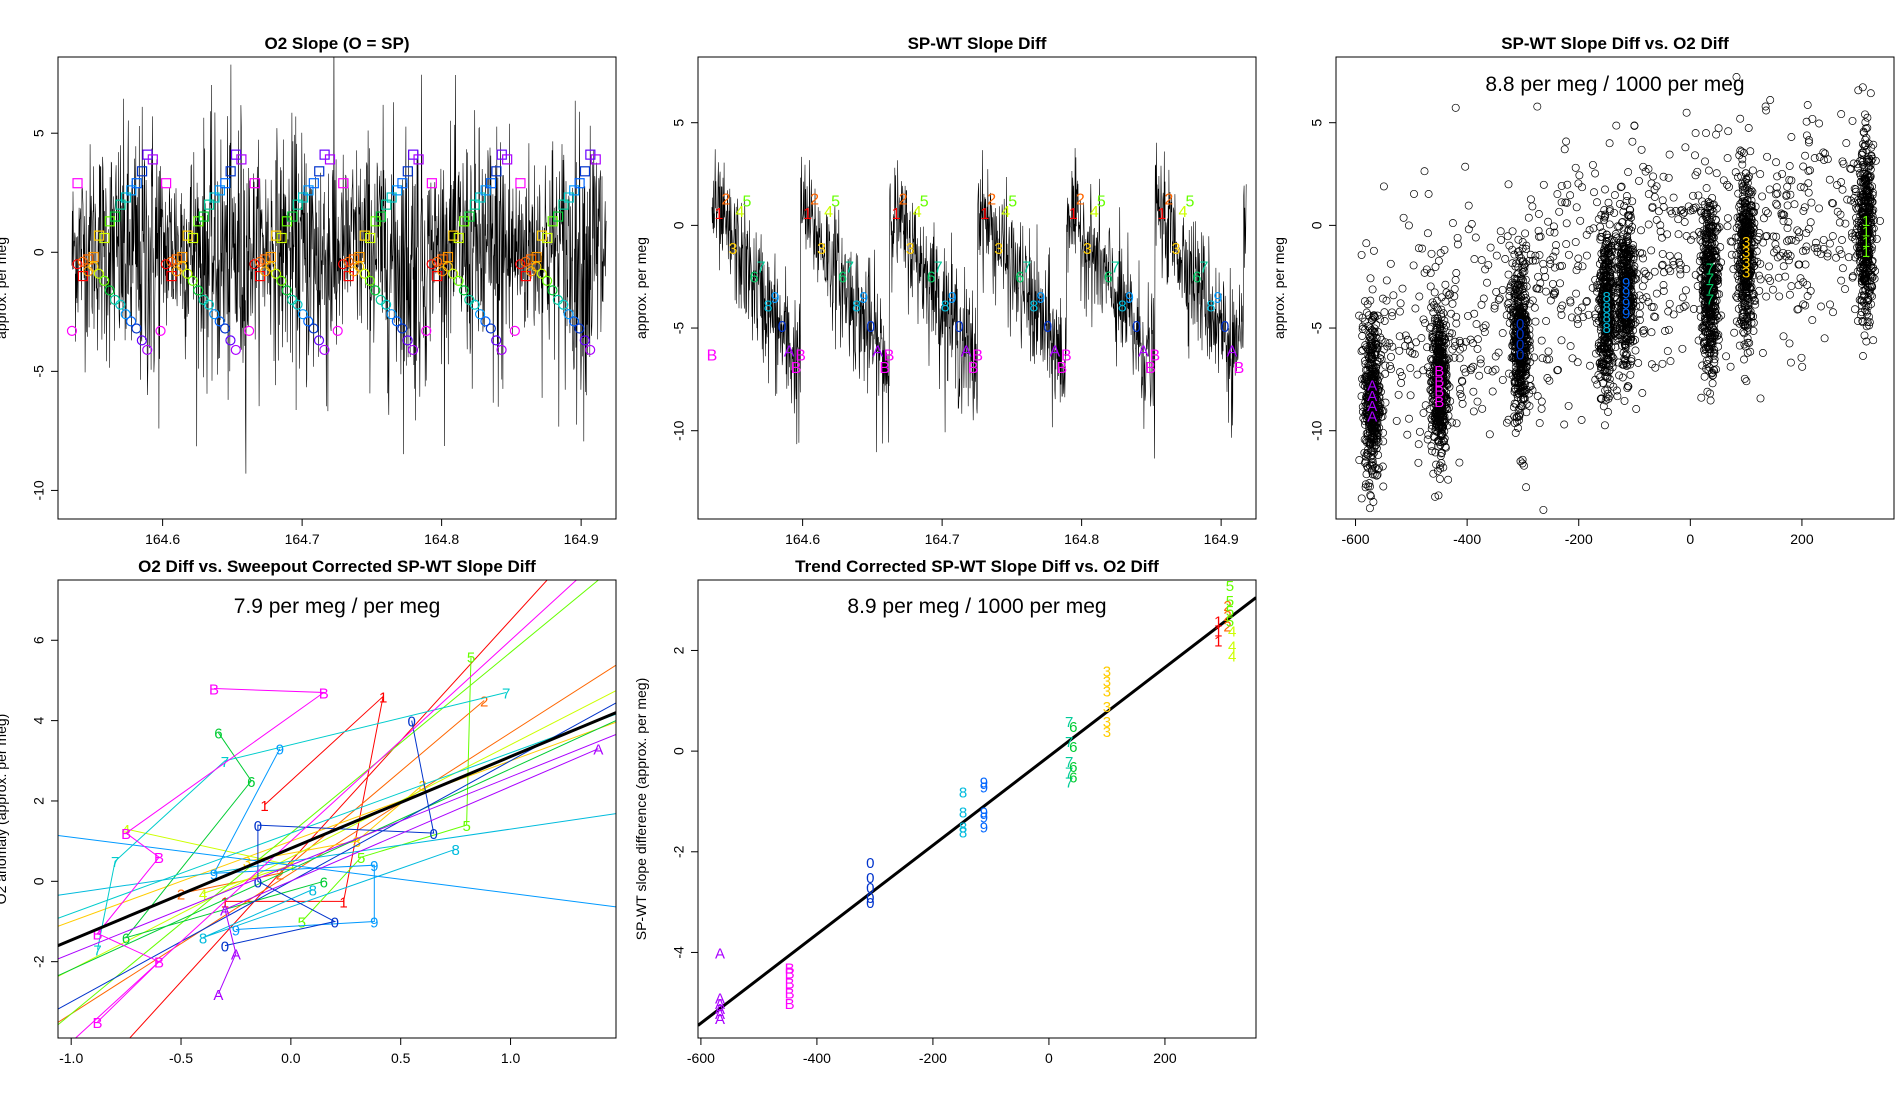  I want to click on cluster-label: 7, so click(1710, 268).